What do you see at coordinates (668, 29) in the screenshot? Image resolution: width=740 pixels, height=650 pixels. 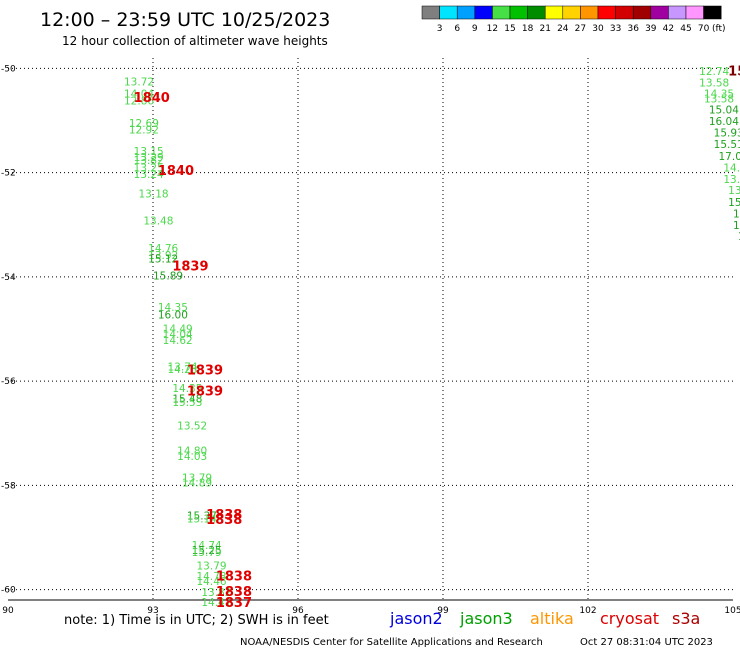 I see `colorbar-tick-label: 42` at bounding box center [668, 29].